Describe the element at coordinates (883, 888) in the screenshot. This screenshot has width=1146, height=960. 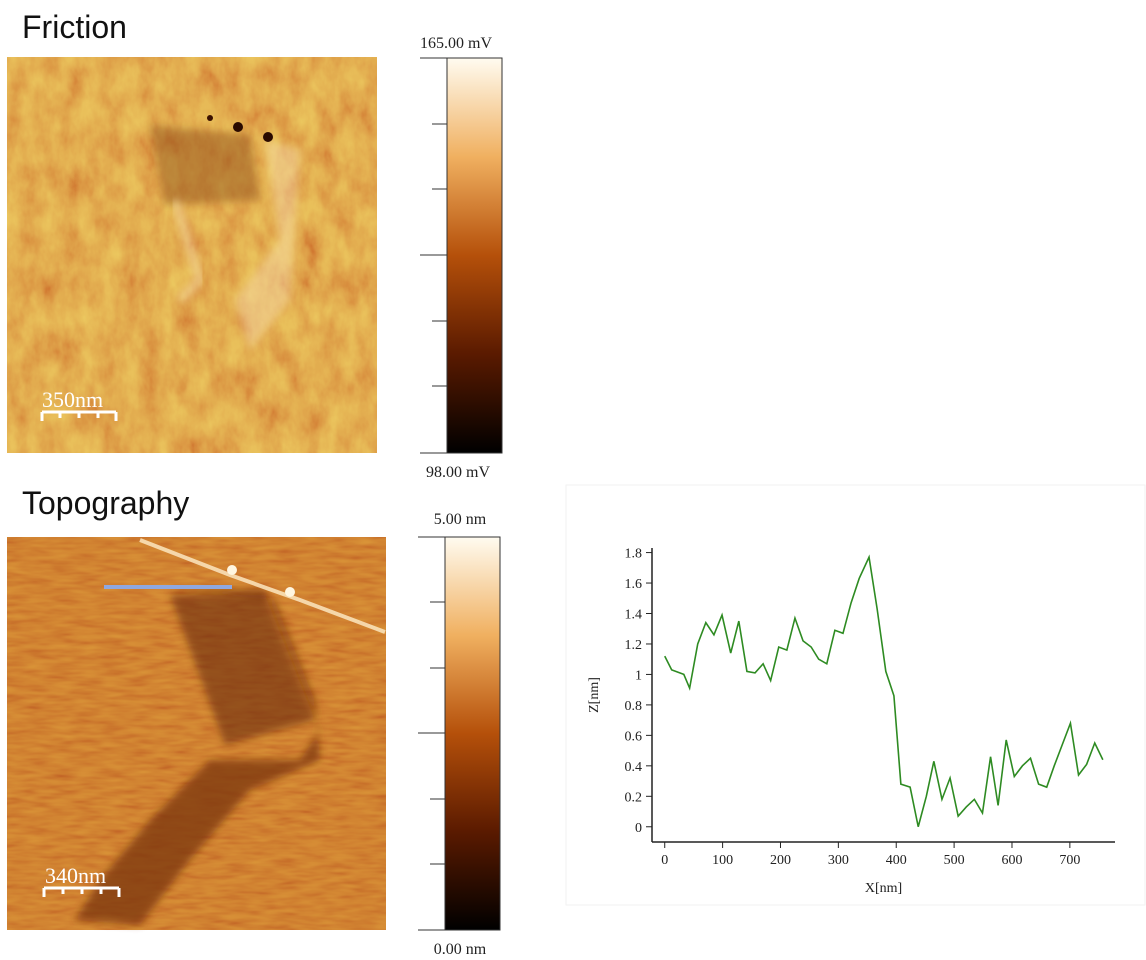
I see `x-axis-label: X[nm]` at that location.